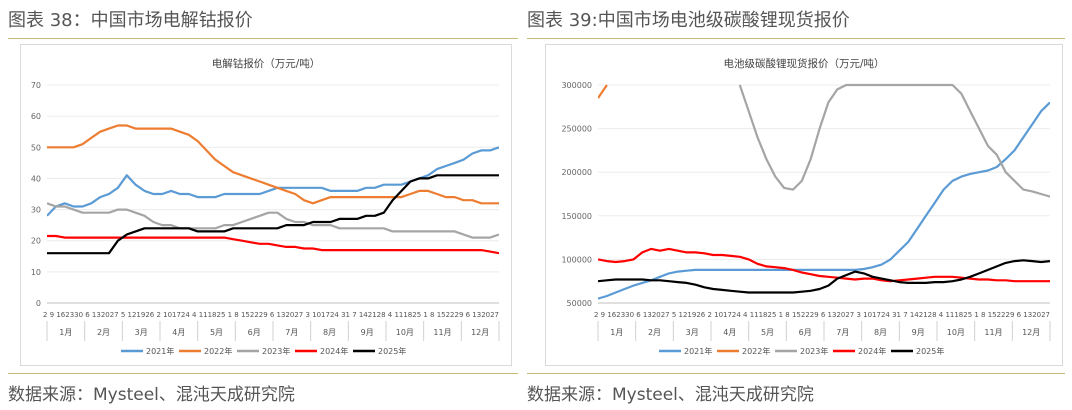 The width and height of the screenshot is (1072, 410). Describe the element at coordinates (36, 147) in the screenshot. I see `y-tick-label: 50` at that location.